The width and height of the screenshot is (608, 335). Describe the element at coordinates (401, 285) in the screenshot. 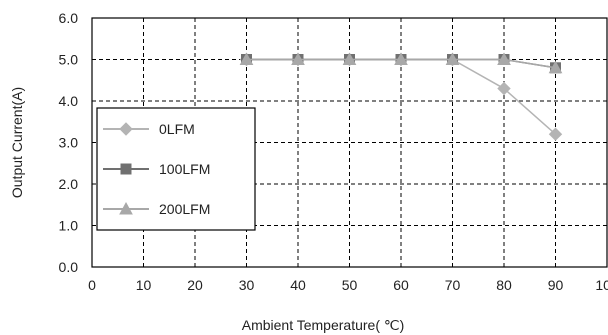

I see `x-tick-label: 60` at that location.